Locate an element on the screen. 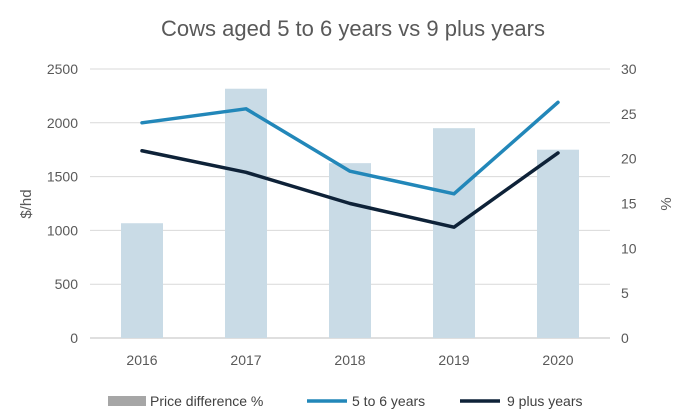 This screenshot has width=697, height=420. y-tick-label: 1500 is located at coordinates (62, 177).